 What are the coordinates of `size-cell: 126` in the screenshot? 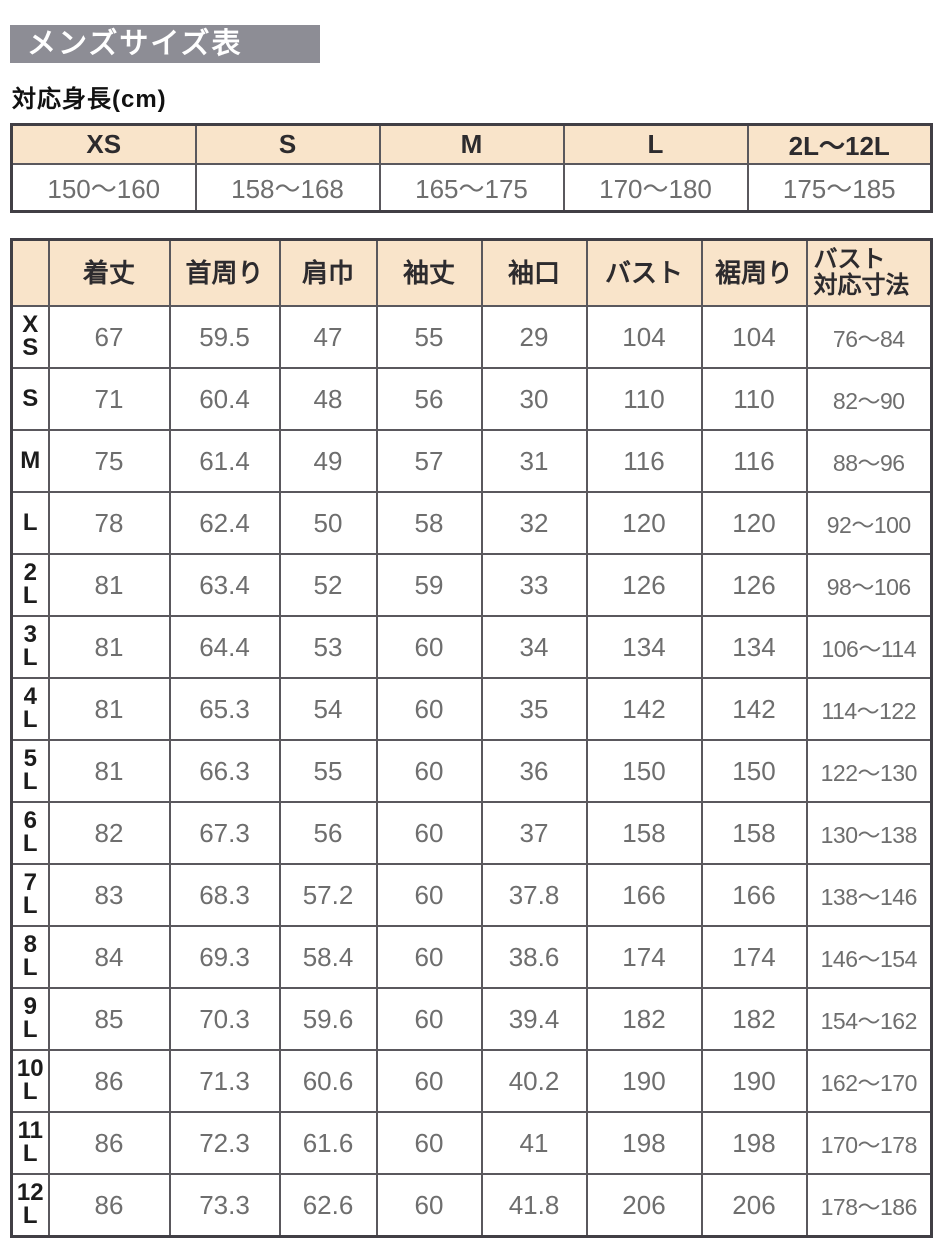 It's located at (754, 585).